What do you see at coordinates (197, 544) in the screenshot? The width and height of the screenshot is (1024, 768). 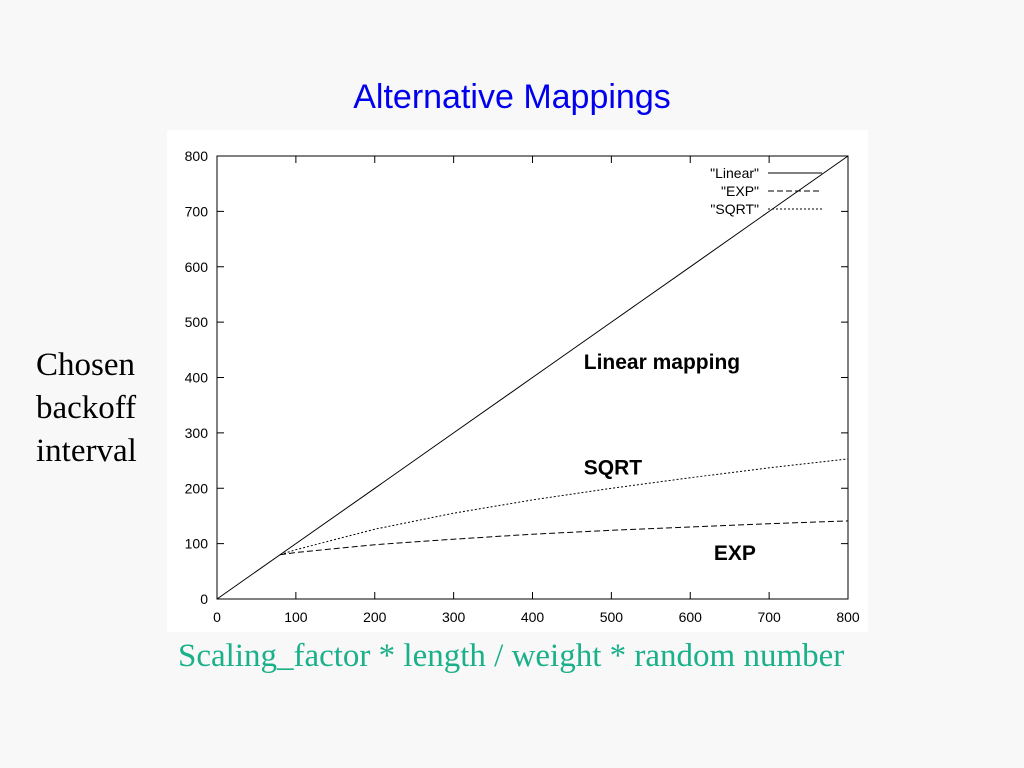 I see `y-tick-label: 100` at bounding box center [197, 544].